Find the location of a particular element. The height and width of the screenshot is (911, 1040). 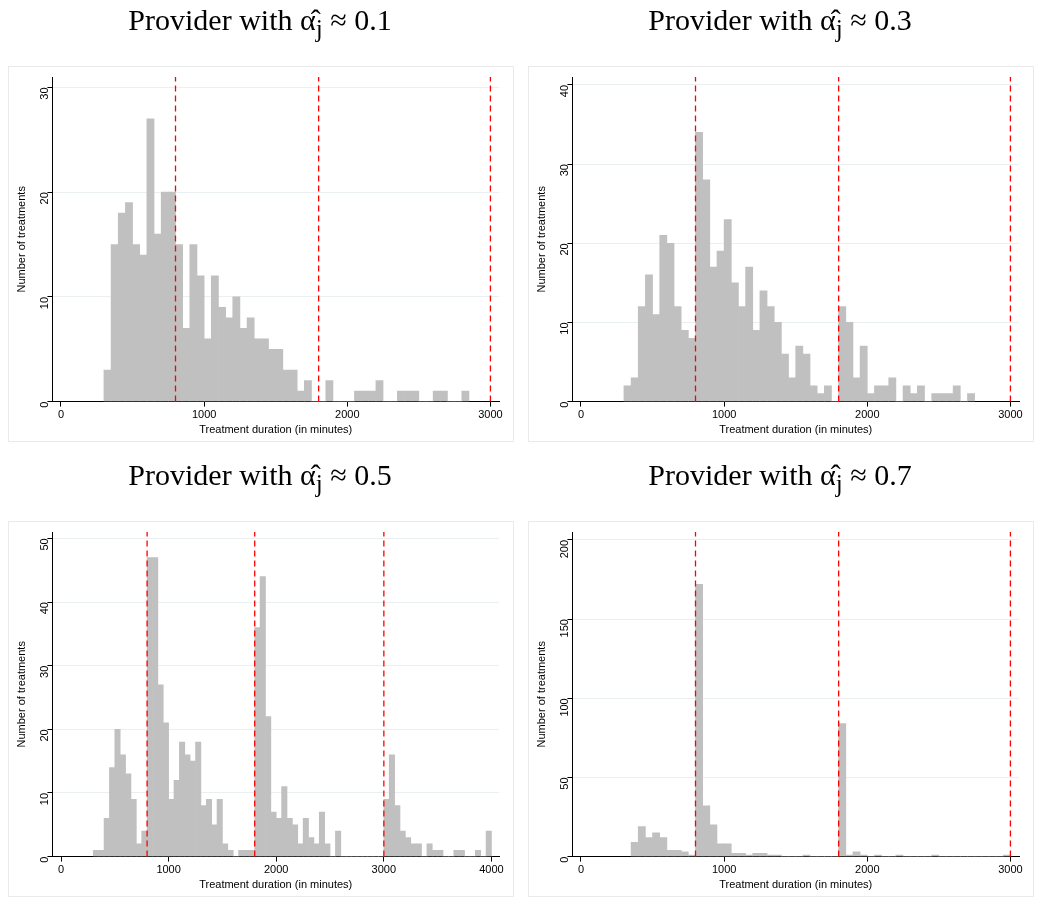

chart-title: Provider with α̂$_{j}$ ≈ 0.3 is located at coordinates (780, 23).